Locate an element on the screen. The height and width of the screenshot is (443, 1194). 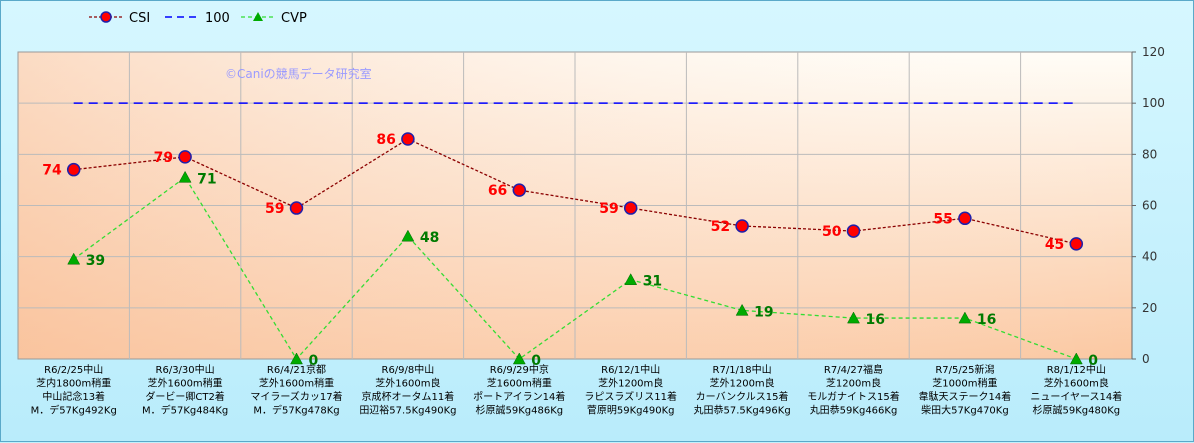
x-category-line: M．デ57Kg478Kg is located at coordinates (296, 410).